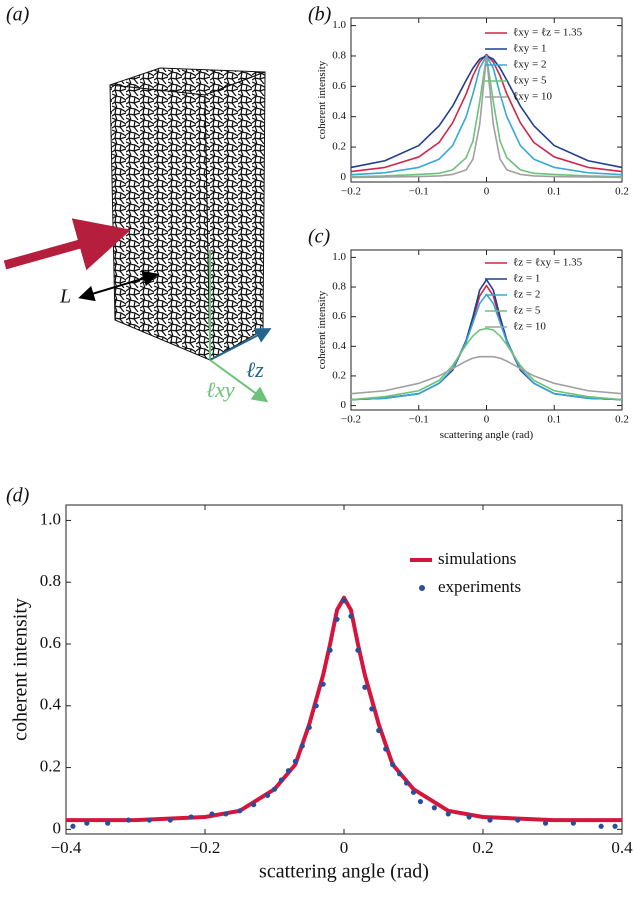 This screenshot has height=905, width=635. Describe the element at coordinates (320, 15) in the screenshot. I see `panel-label: (b)` at that location.